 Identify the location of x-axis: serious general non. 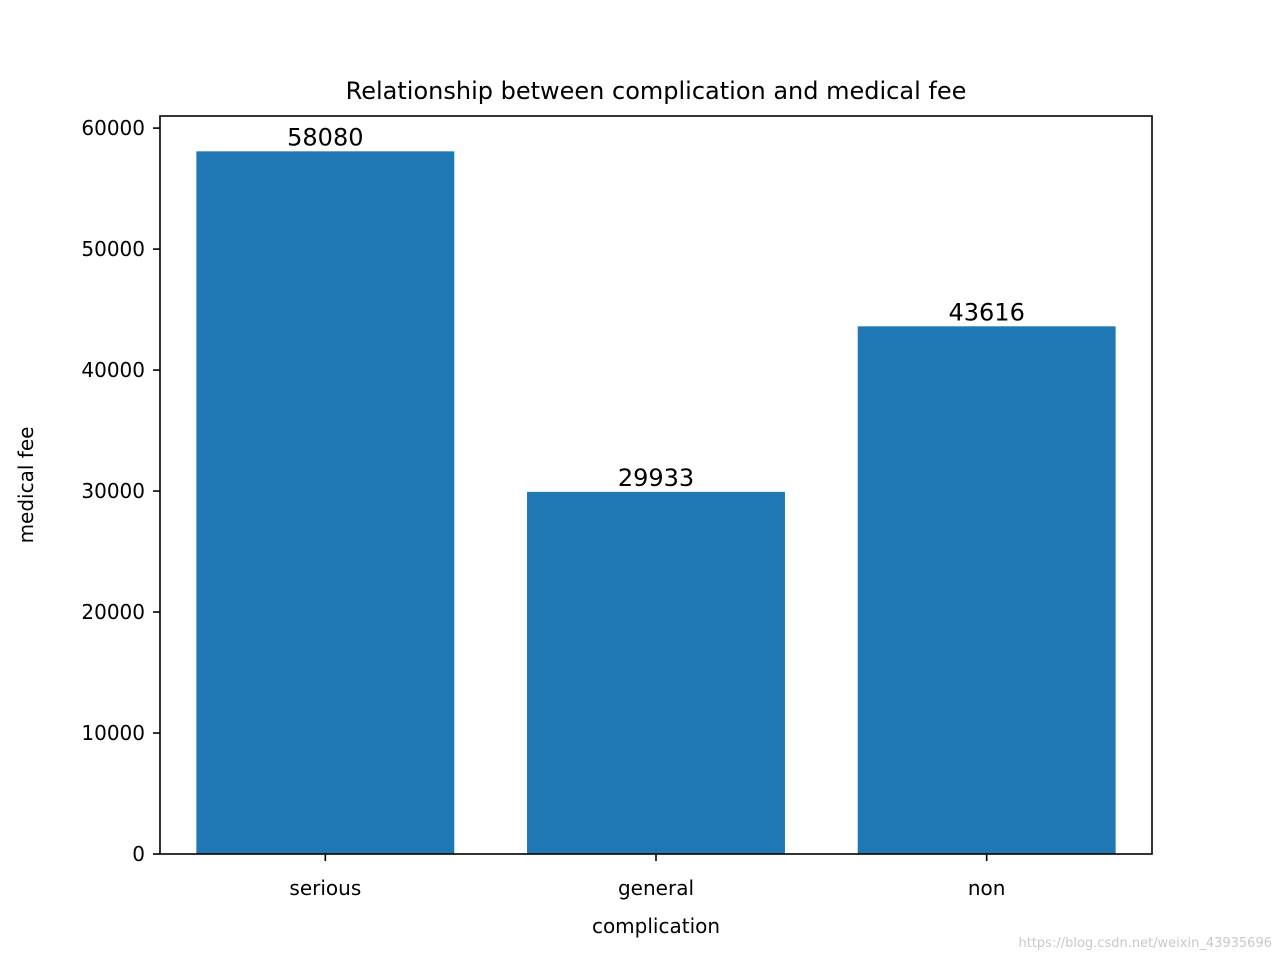
(647, 877).